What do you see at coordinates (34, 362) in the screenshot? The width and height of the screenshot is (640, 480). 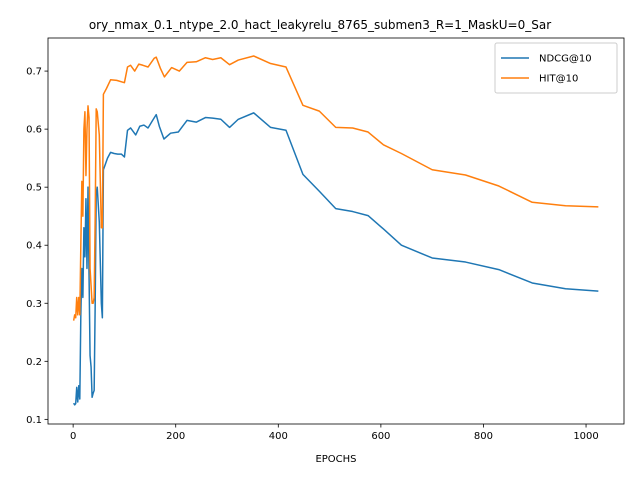 I see `y-tick-label: 0.2` at bounding box center [34, 362].